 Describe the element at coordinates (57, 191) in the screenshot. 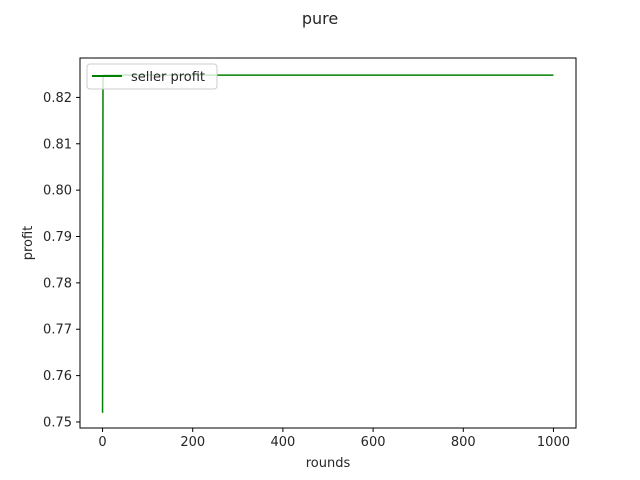

I see `y-tick-label: 0.80` at that location.